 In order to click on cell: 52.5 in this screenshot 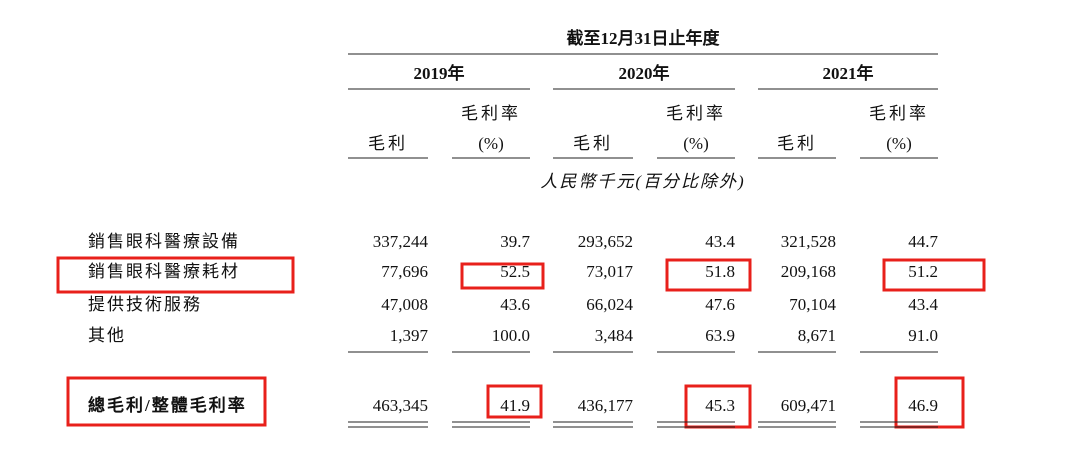, I will do `click(515, 271)`.